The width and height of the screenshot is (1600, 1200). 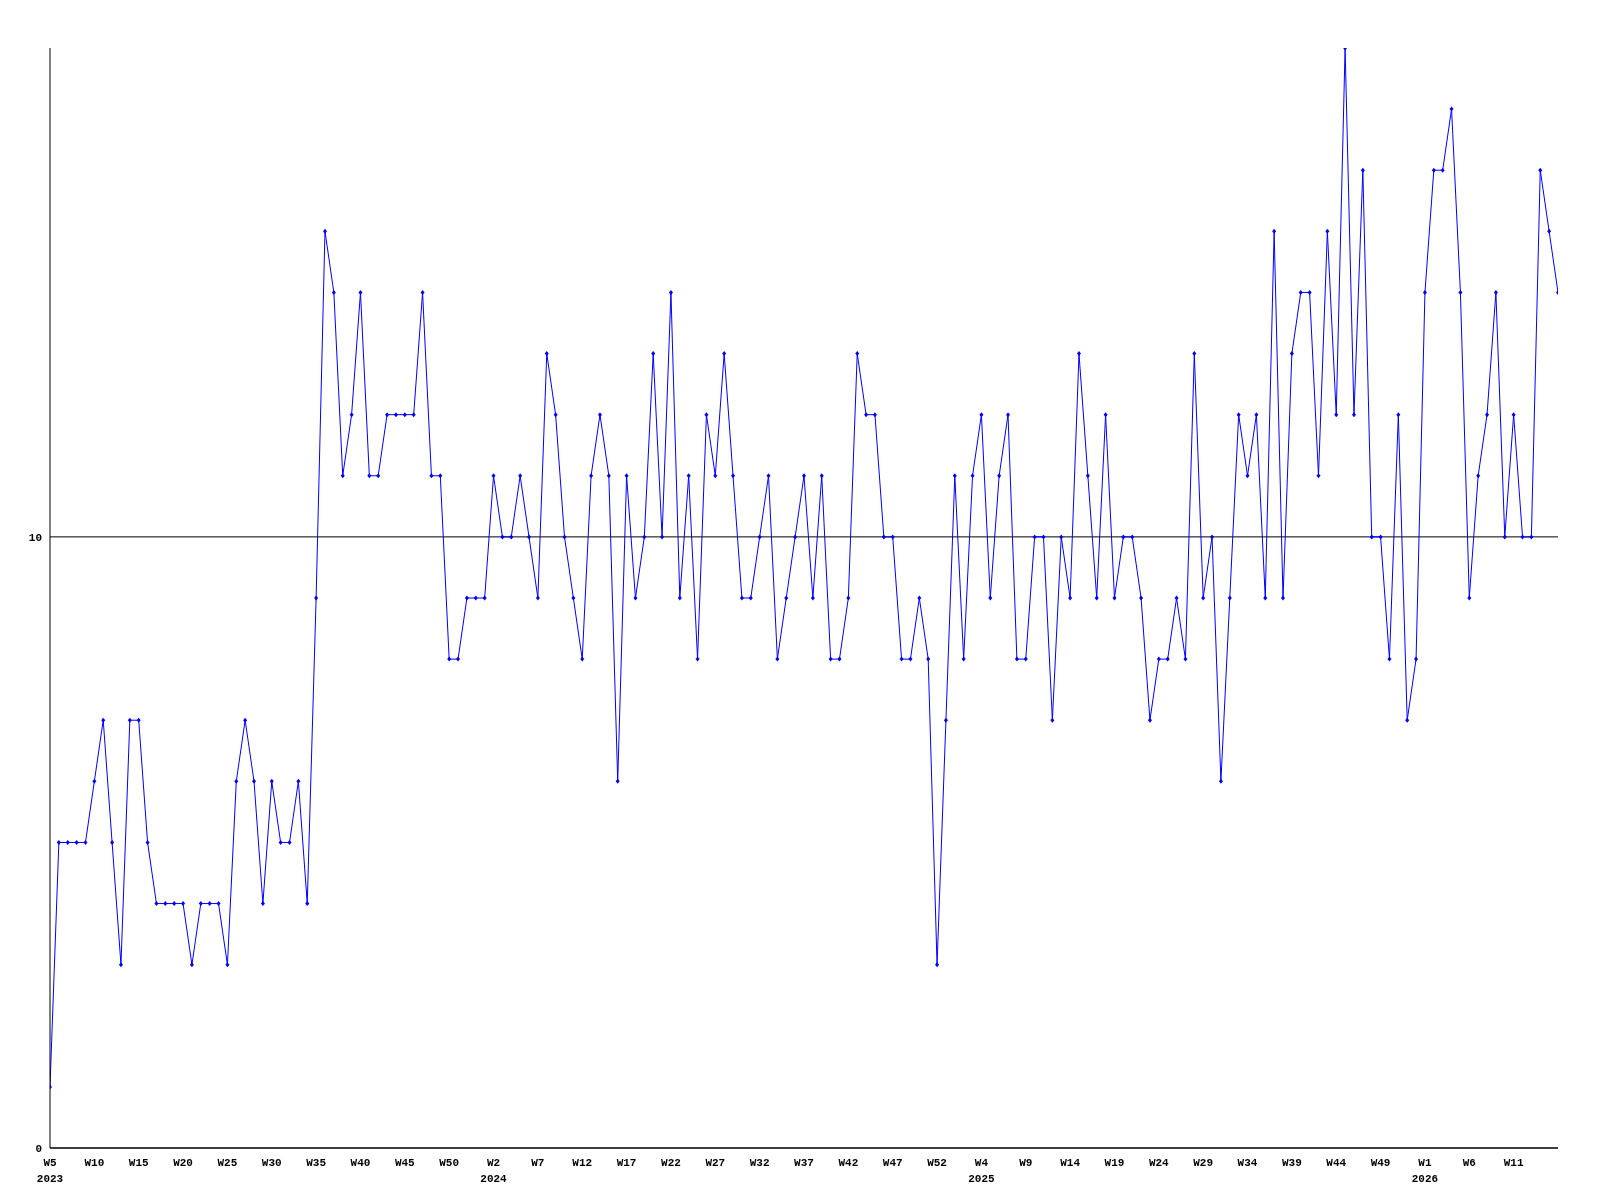 I want to click on x-tick-label: W4 2025, so click(x=982, y=1171).